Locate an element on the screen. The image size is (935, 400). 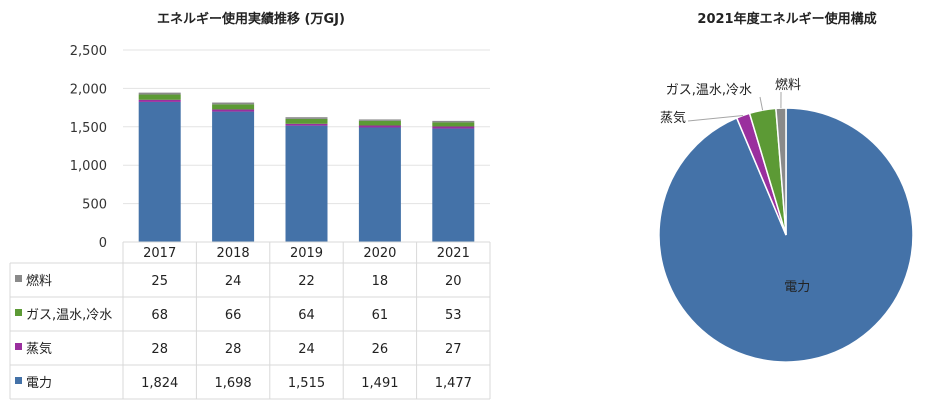
bar-chart-bars is located at coordinates (306, 167).